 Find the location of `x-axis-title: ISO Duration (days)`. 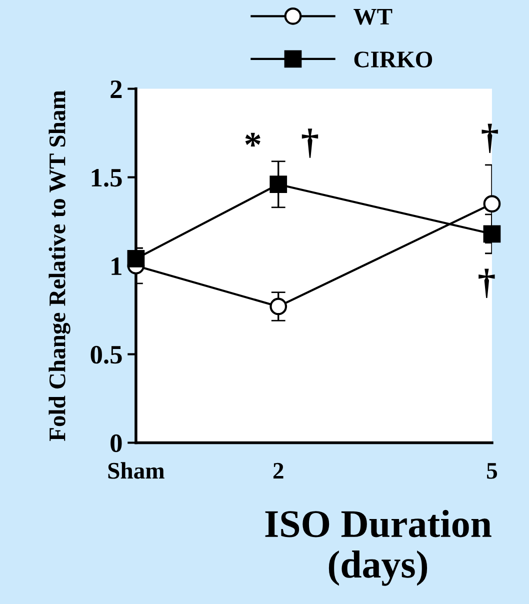

x-axis-title: ISO Duration (days) is located at coordinates (378, 548).